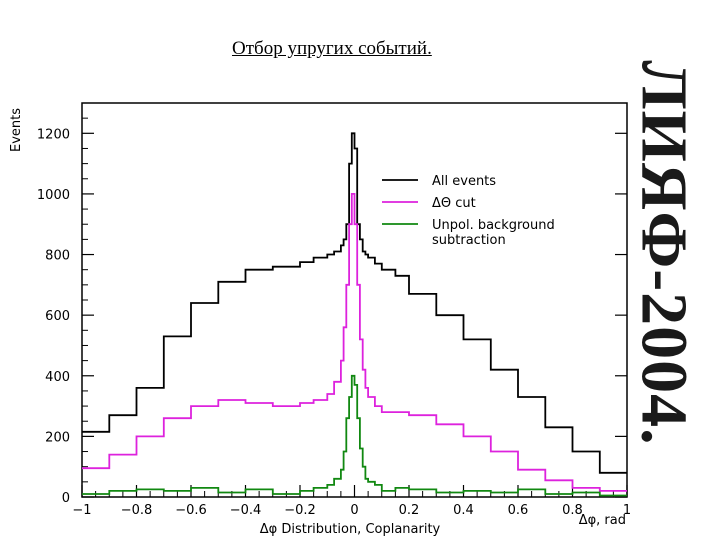 The width and height of the screenshot is (720, 540). Describe the element at coordinates (602, 520) in the screenshot. I see `x-axis-unit-label: Δφ, rad` at that location.